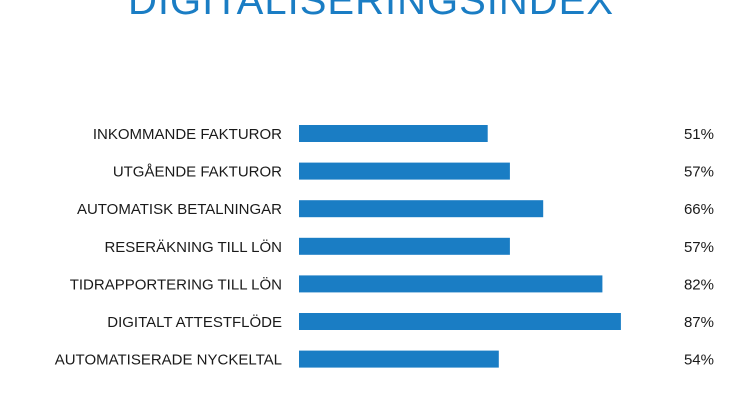 This screenshot has height=419, width=746. I want to click on category-label: INKOMMANDE FAKTUROR, so click(187, 134).